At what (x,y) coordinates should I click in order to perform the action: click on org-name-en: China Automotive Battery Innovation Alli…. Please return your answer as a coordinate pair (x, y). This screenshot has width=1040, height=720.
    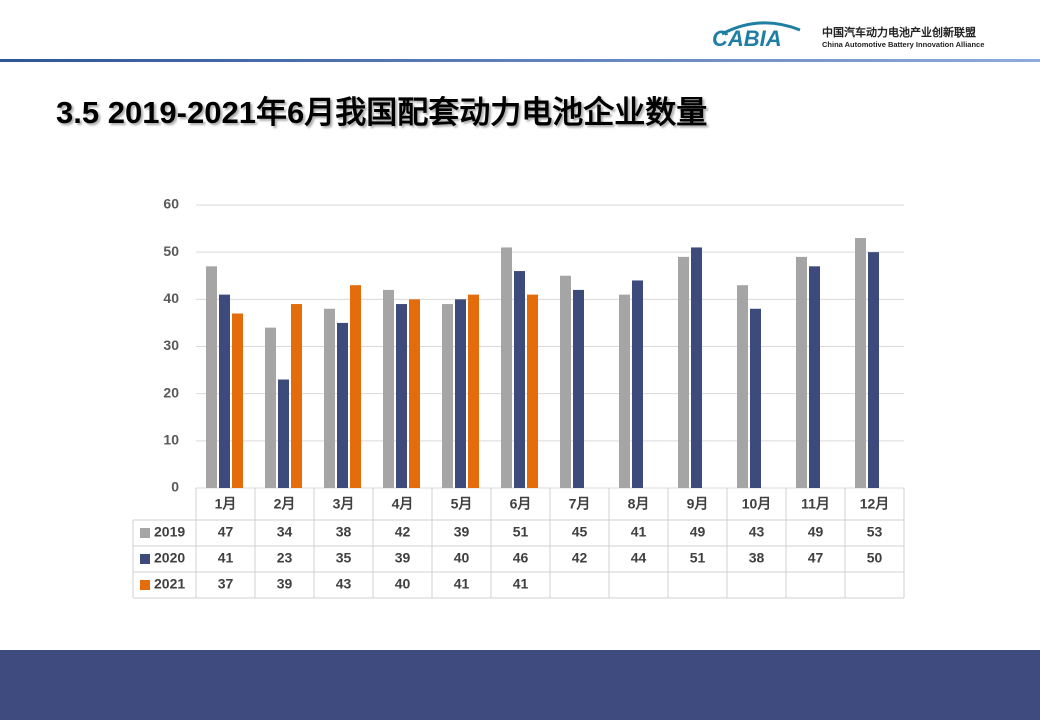
    Looking at the image, I should click on (903, 44).